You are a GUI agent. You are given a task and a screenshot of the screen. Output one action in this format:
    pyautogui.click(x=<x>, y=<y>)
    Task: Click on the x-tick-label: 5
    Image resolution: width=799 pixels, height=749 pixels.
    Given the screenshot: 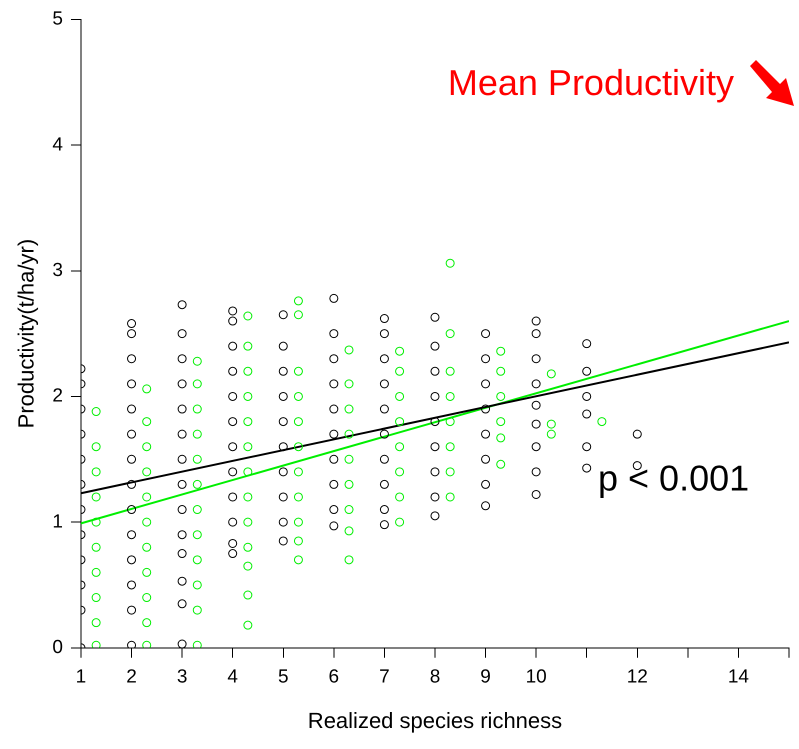 What is the action you would take?
    pyautogui.click(x=283, y=677)
    